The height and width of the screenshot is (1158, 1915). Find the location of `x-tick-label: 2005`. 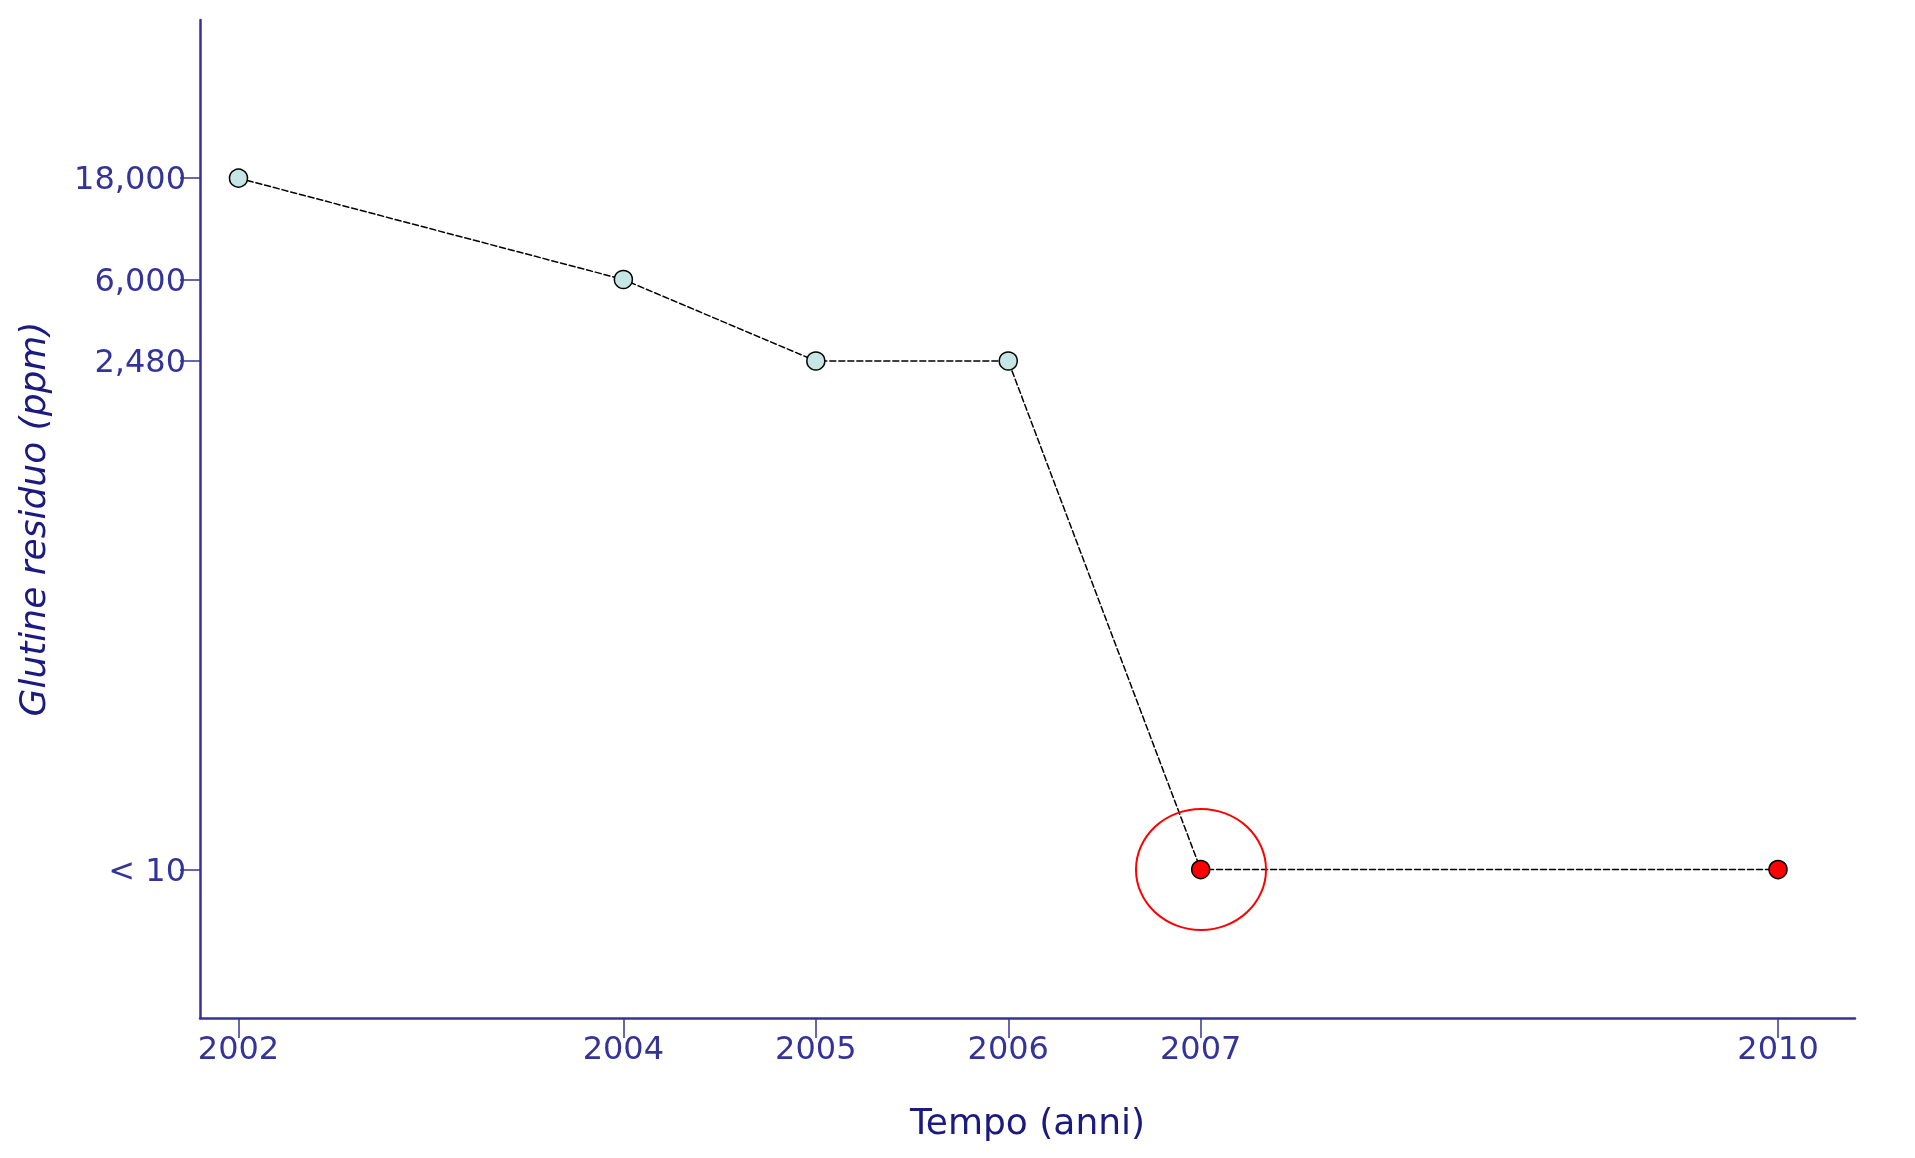

x-tick-label: 2005 is located at coordinates (816, 1048).